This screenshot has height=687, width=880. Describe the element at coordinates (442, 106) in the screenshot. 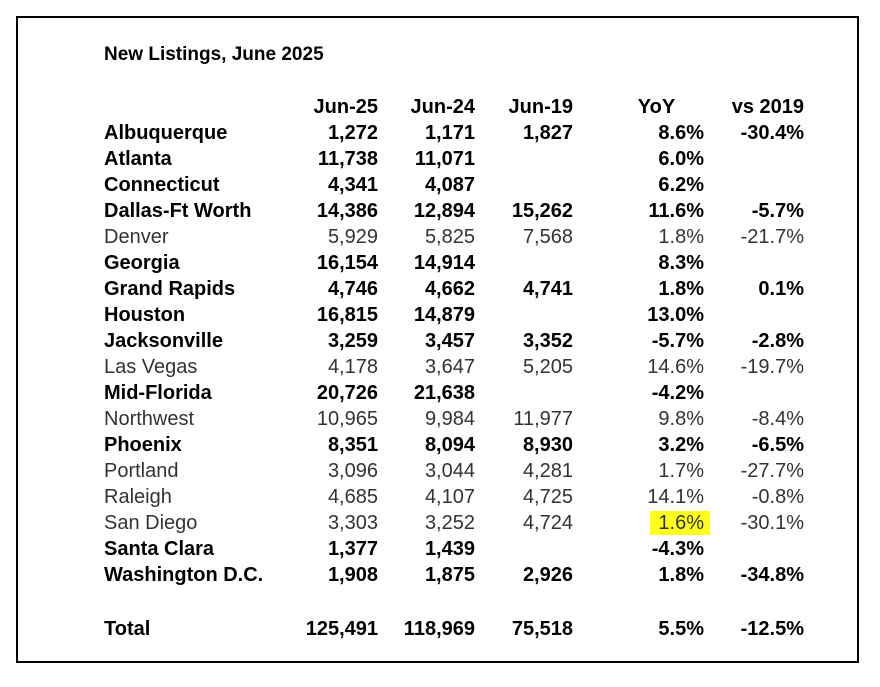

I see `header-jun24: Jun-24` at that location.